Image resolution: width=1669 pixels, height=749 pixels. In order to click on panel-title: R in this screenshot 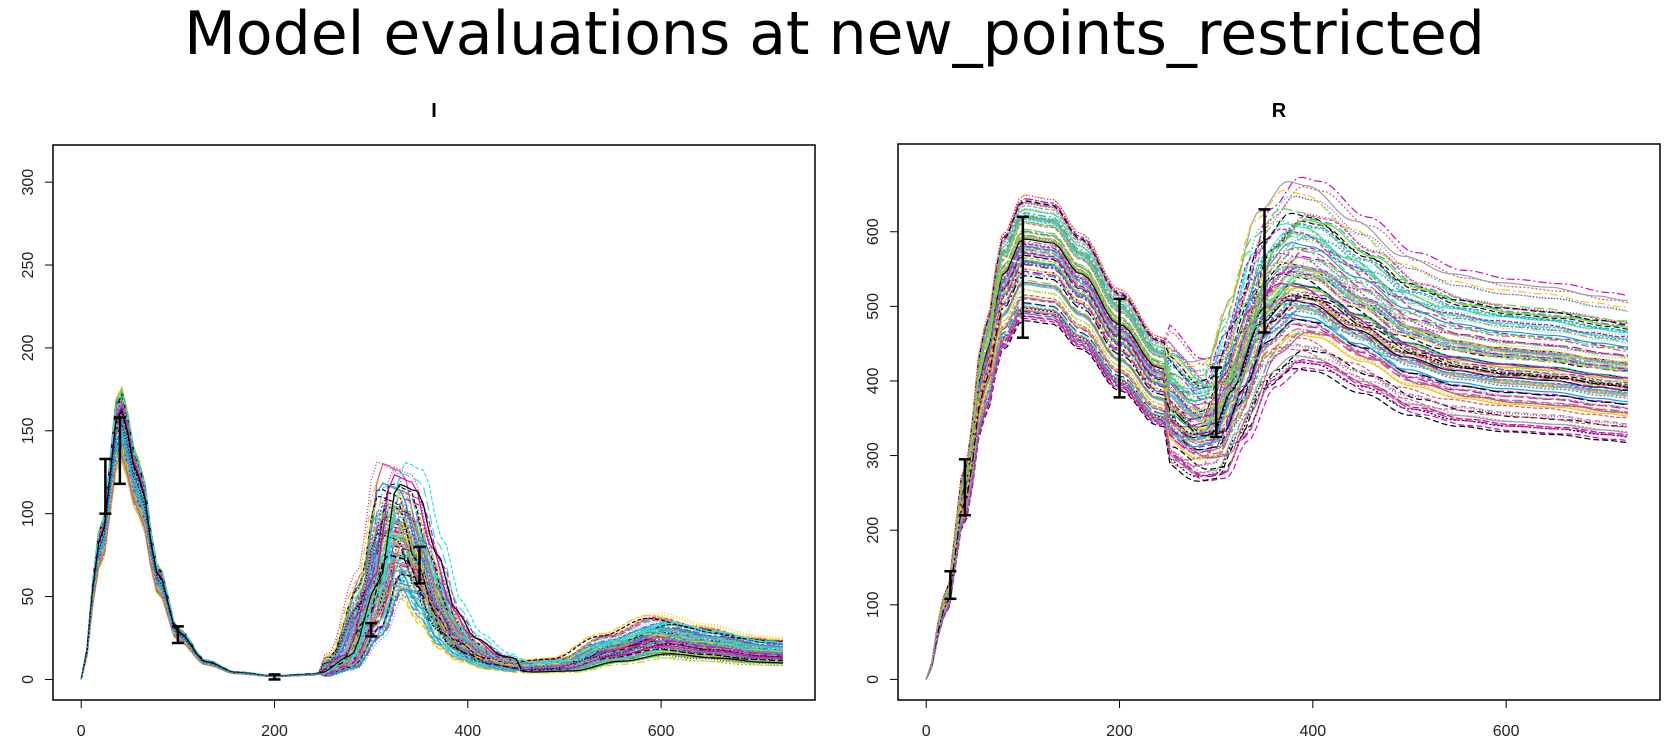, I will do `click(1279, 111)`.